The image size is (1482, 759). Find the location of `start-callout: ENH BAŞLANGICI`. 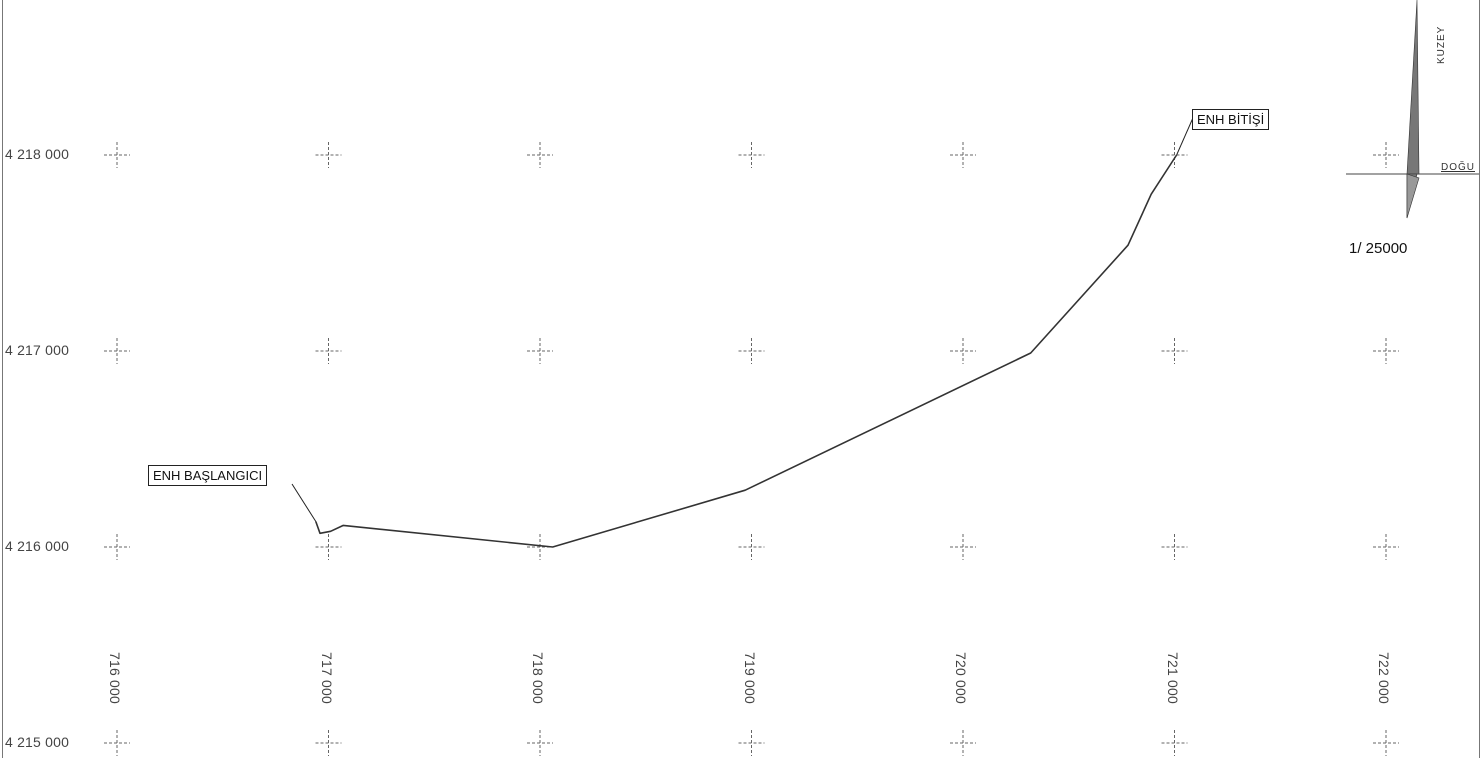

start-callout: ENH BAŞLANGICI is located at coordinates (208, 475).